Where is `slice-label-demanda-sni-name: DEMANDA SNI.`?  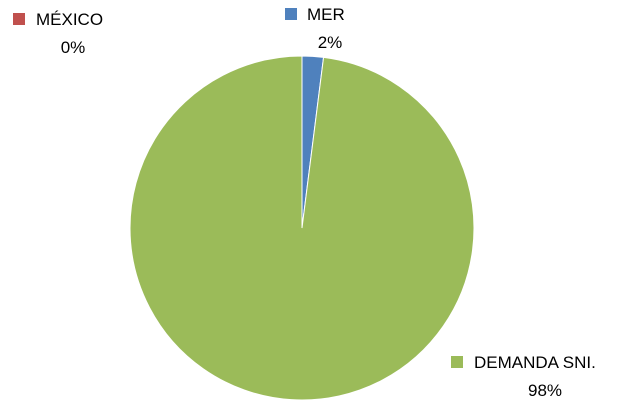
slice-label-demanda-sni-name: DEMANDA SNI. is located at coordinates (535, 362).